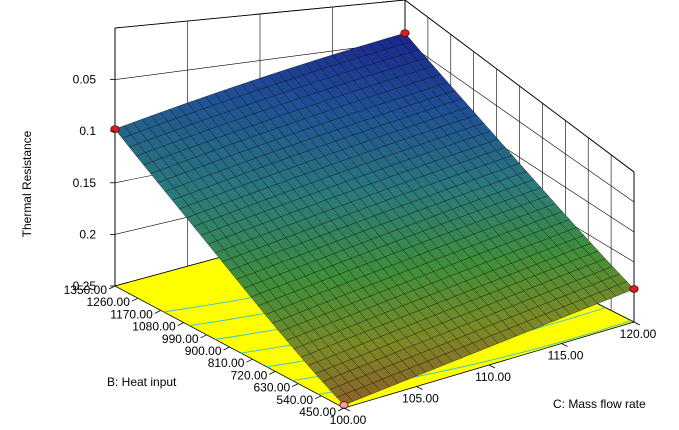  I want to click on mass-flow-tick-label: 115.00, so click(566, 356).